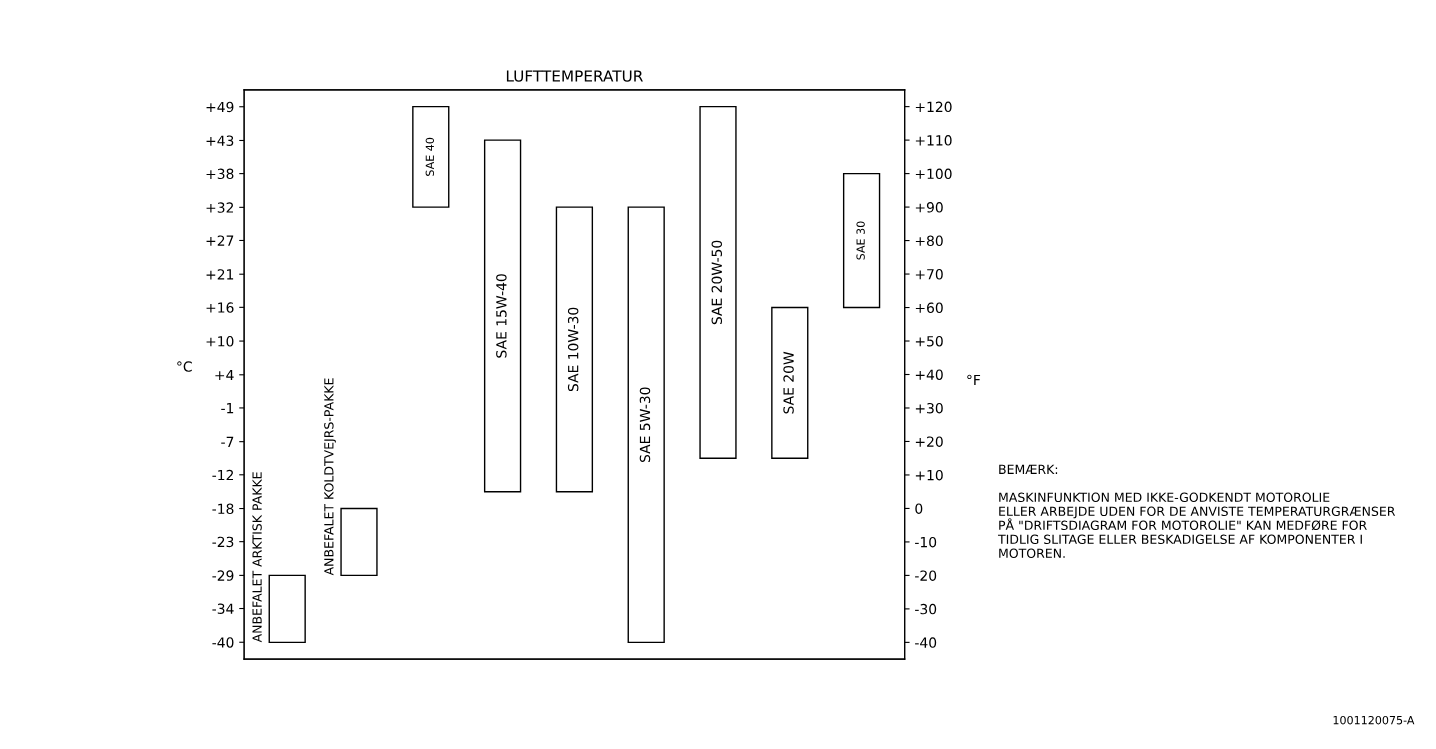  I want to click on y-tick-label: +20, so click(929, 441).